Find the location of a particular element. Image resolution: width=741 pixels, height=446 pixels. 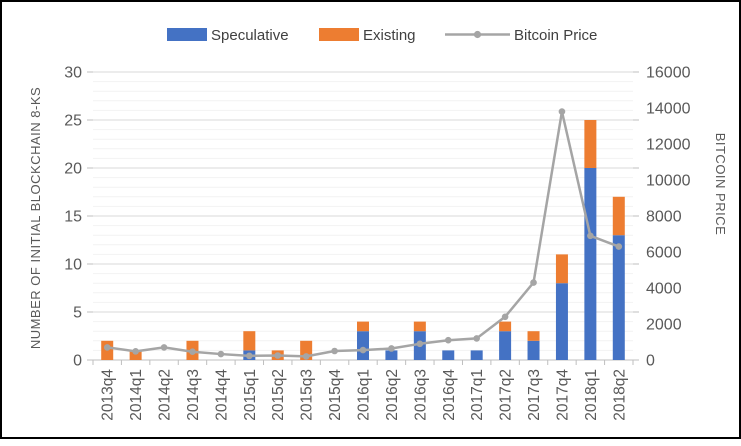

bar-existing-2017q3 is located at coordinates (533, 336).